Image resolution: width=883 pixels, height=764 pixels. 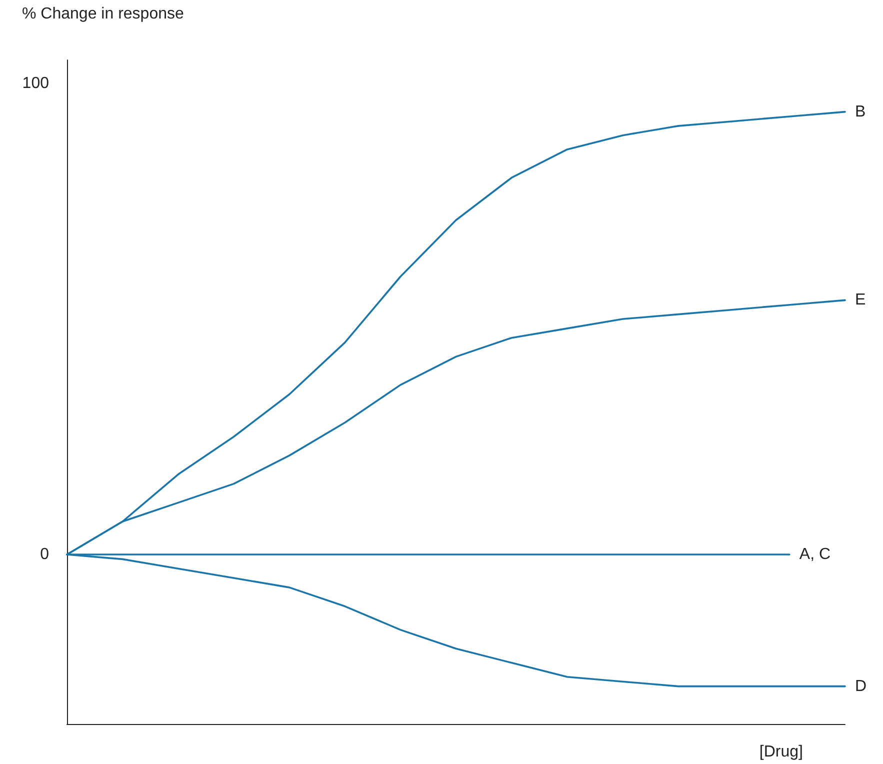 What do you see at coordinates (103, 14) in the screenshot?
I see `y-axis-title: % Change in response` at bounding box center [103, 14].